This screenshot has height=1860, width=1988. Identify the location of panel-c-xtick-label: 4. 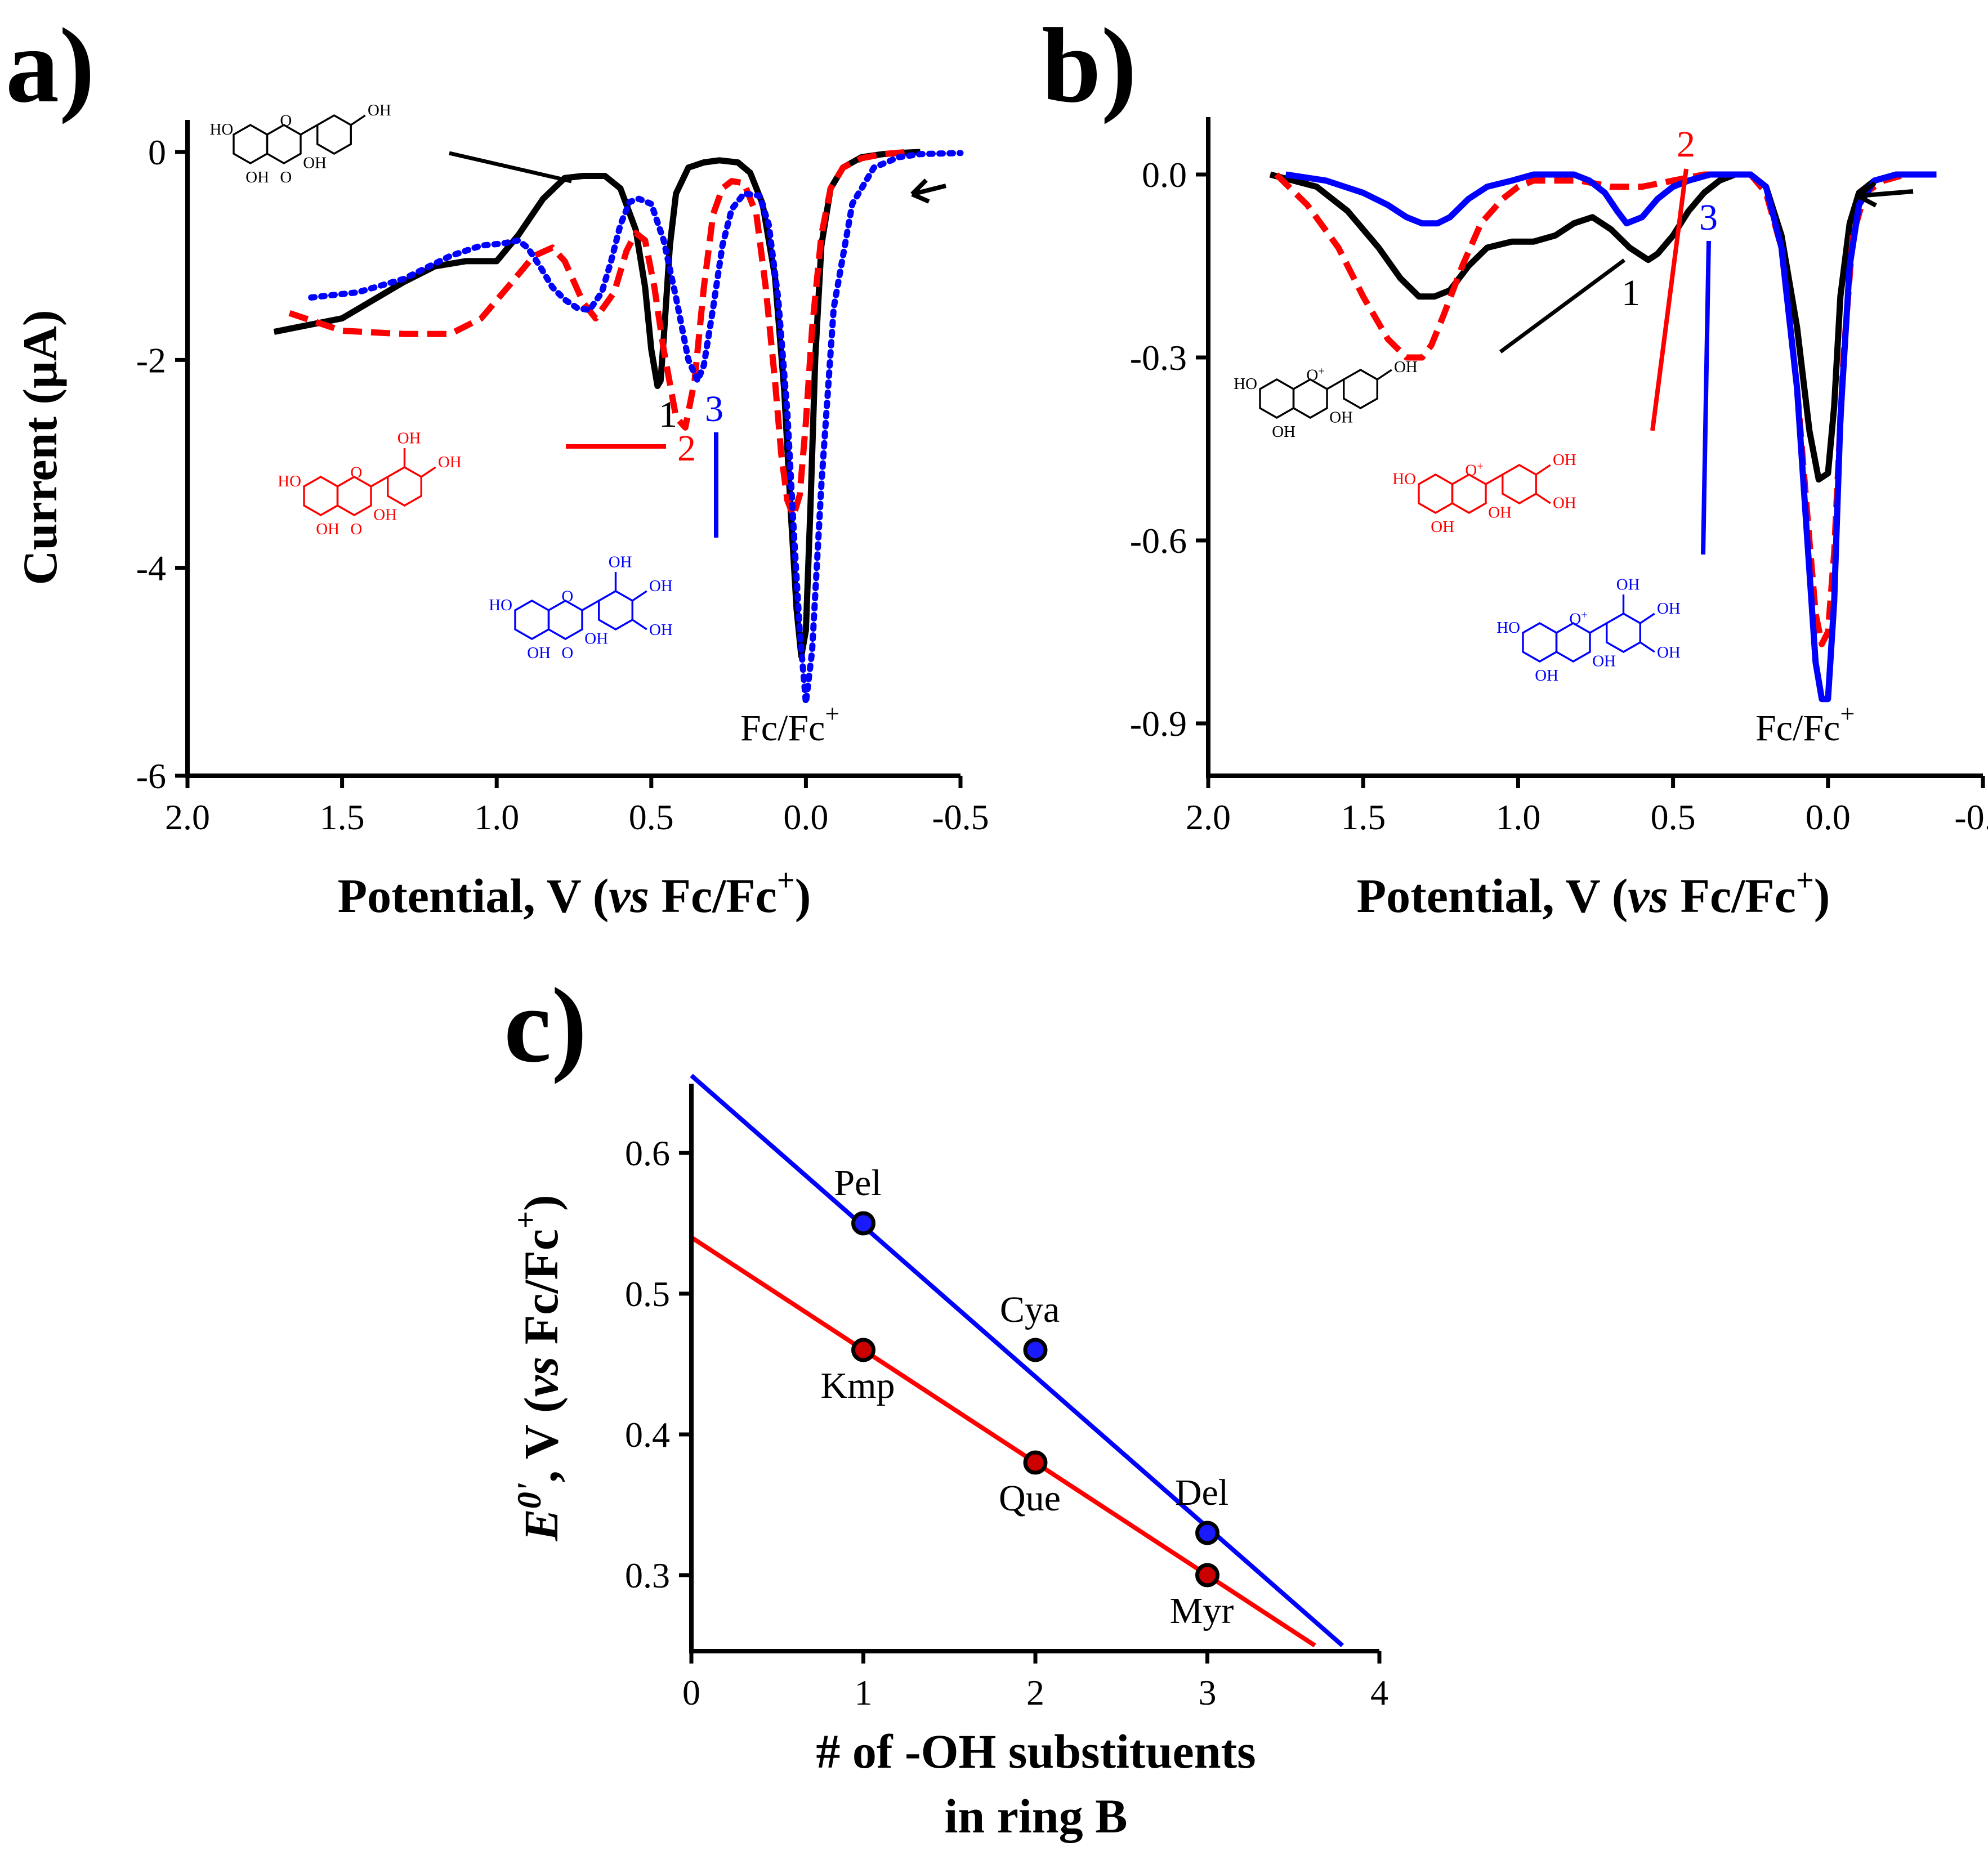
(1379, 1693).